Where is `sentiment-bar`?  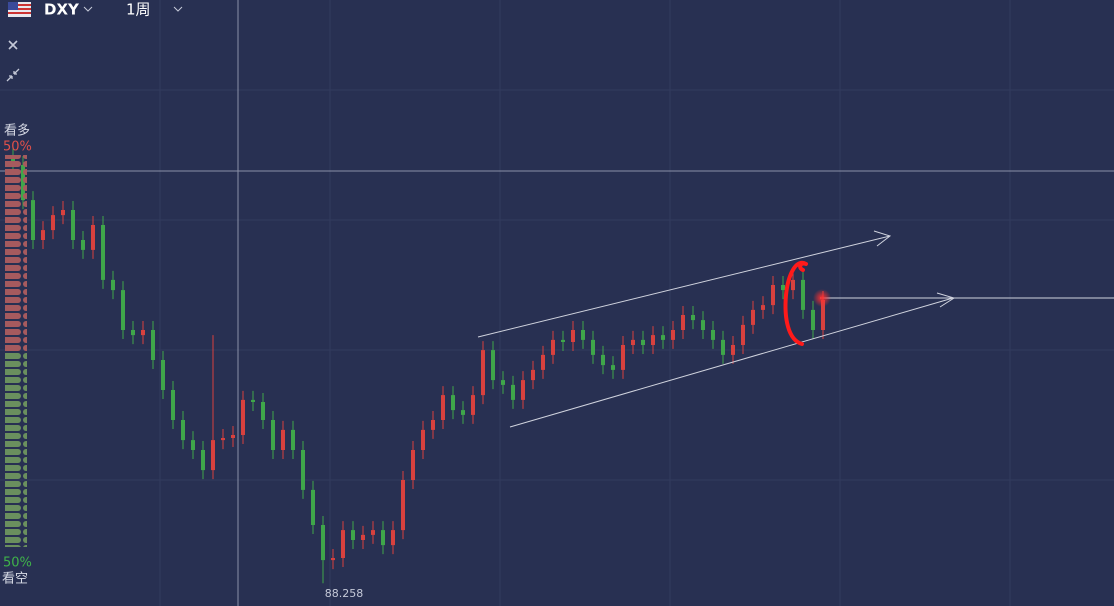
sentiment-bar is located at coordinates (16, 351).